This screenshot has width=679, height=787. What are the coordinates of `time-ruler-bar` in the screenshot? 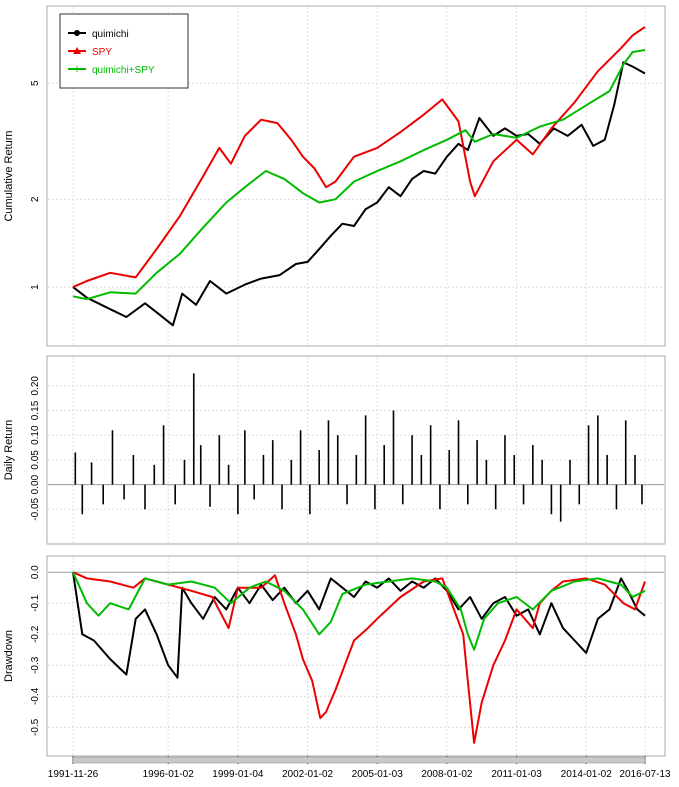 It's located at (359, 760).